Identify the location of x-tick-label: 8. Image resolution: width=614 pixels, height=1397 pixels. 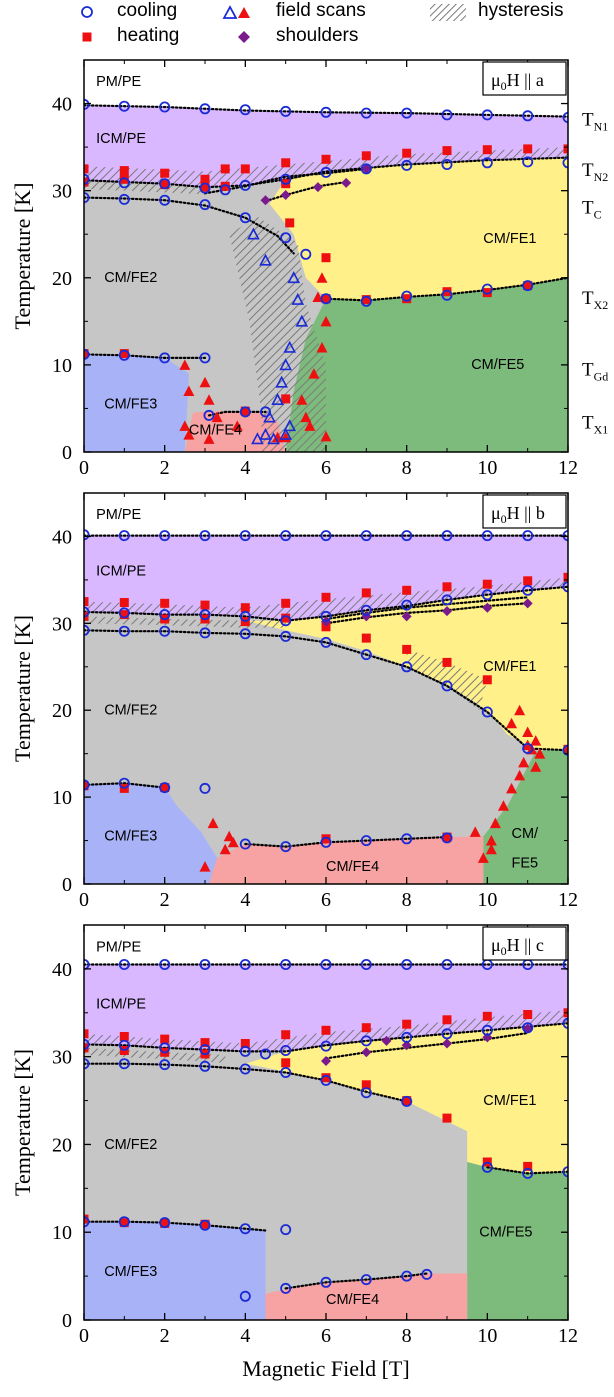
(407, 1336).